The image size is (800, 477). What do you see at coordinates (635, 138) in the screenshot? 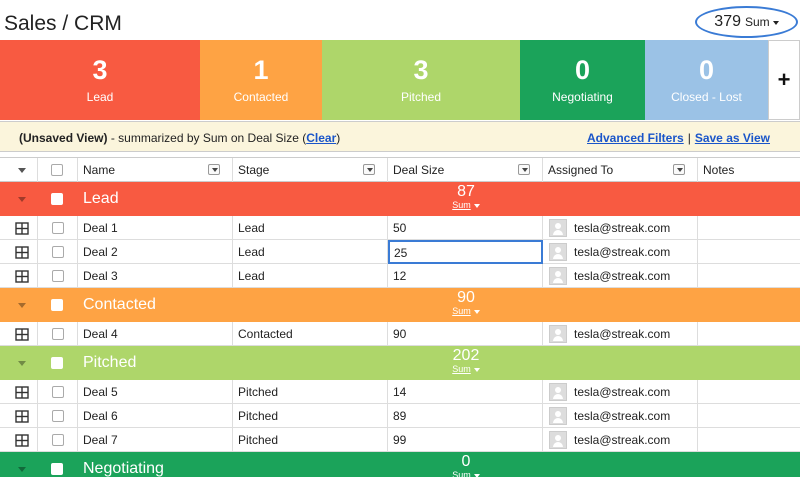
I see `advanced-filters-link: Advanced Filters` at bounding box center [635, 138].